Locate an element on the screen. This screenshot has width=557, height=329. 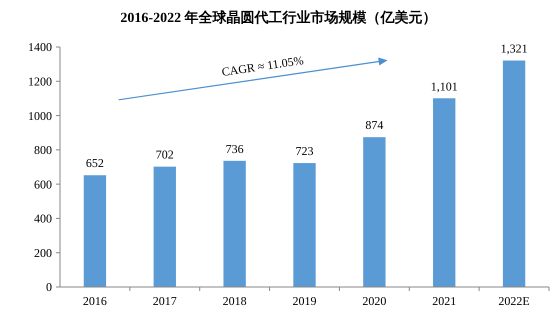
y-tick-label: 1400 is located at coordinates (40, 47).